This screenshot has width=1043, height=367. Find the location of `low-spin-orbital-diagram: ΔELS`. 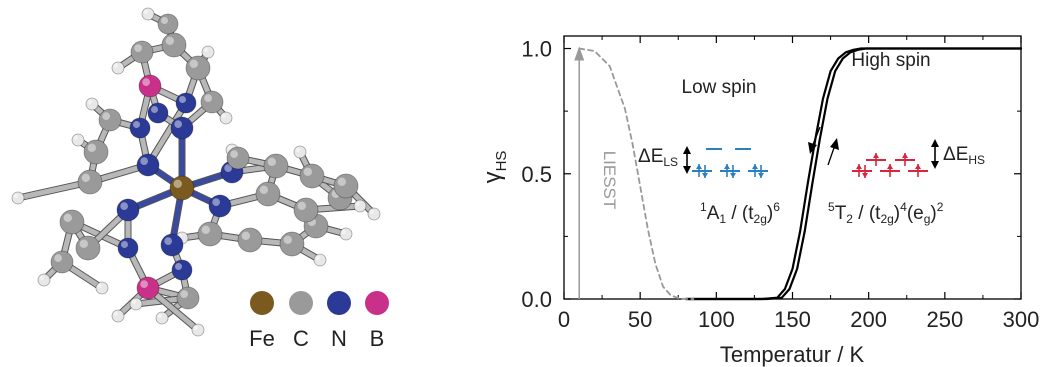

low-spin-orbital-diagram: ΔELS is located at coordinates (703, 162).